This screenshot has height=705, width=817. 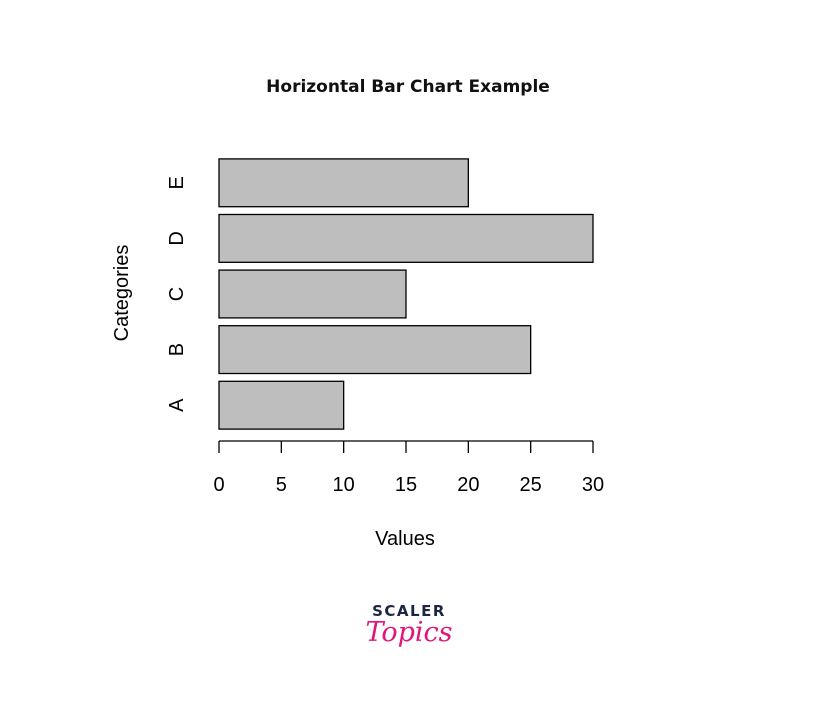 I want to click on logo-scaler-text: SCALER, so click(x=409, y=611).